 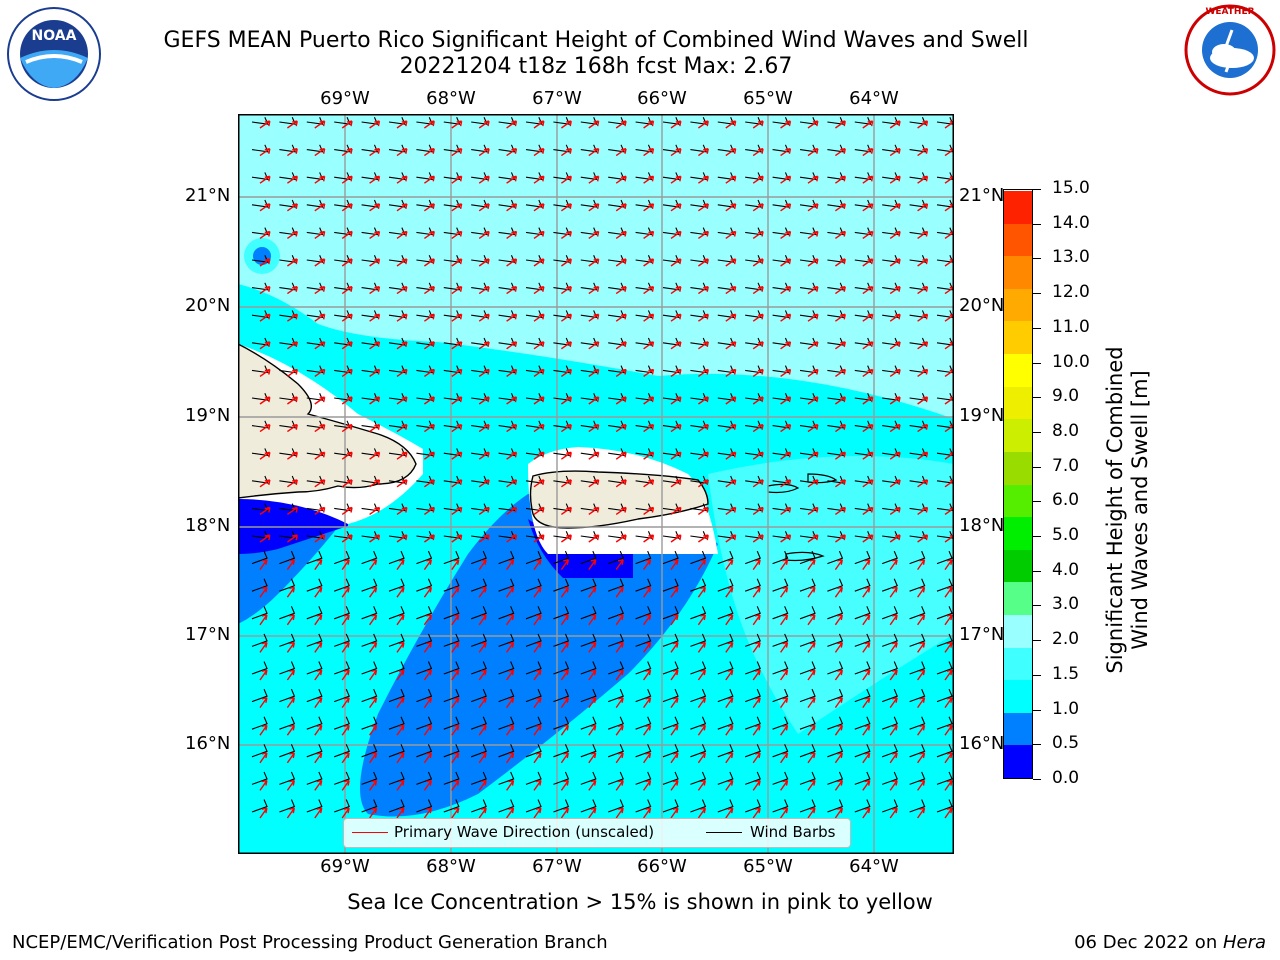 What do you see at coordinates (1037, 363) in the screenshot?
I see `colorbar-tick-mark` at bounding box center [1037, 363].